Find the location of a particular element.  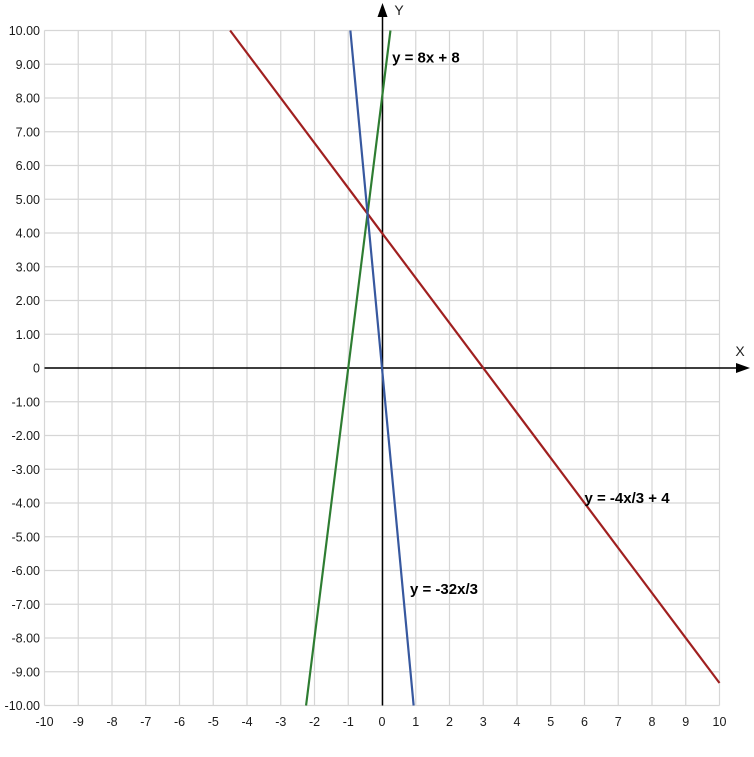

y-tick-label: 2.00 is located at coordinates (28, 301).